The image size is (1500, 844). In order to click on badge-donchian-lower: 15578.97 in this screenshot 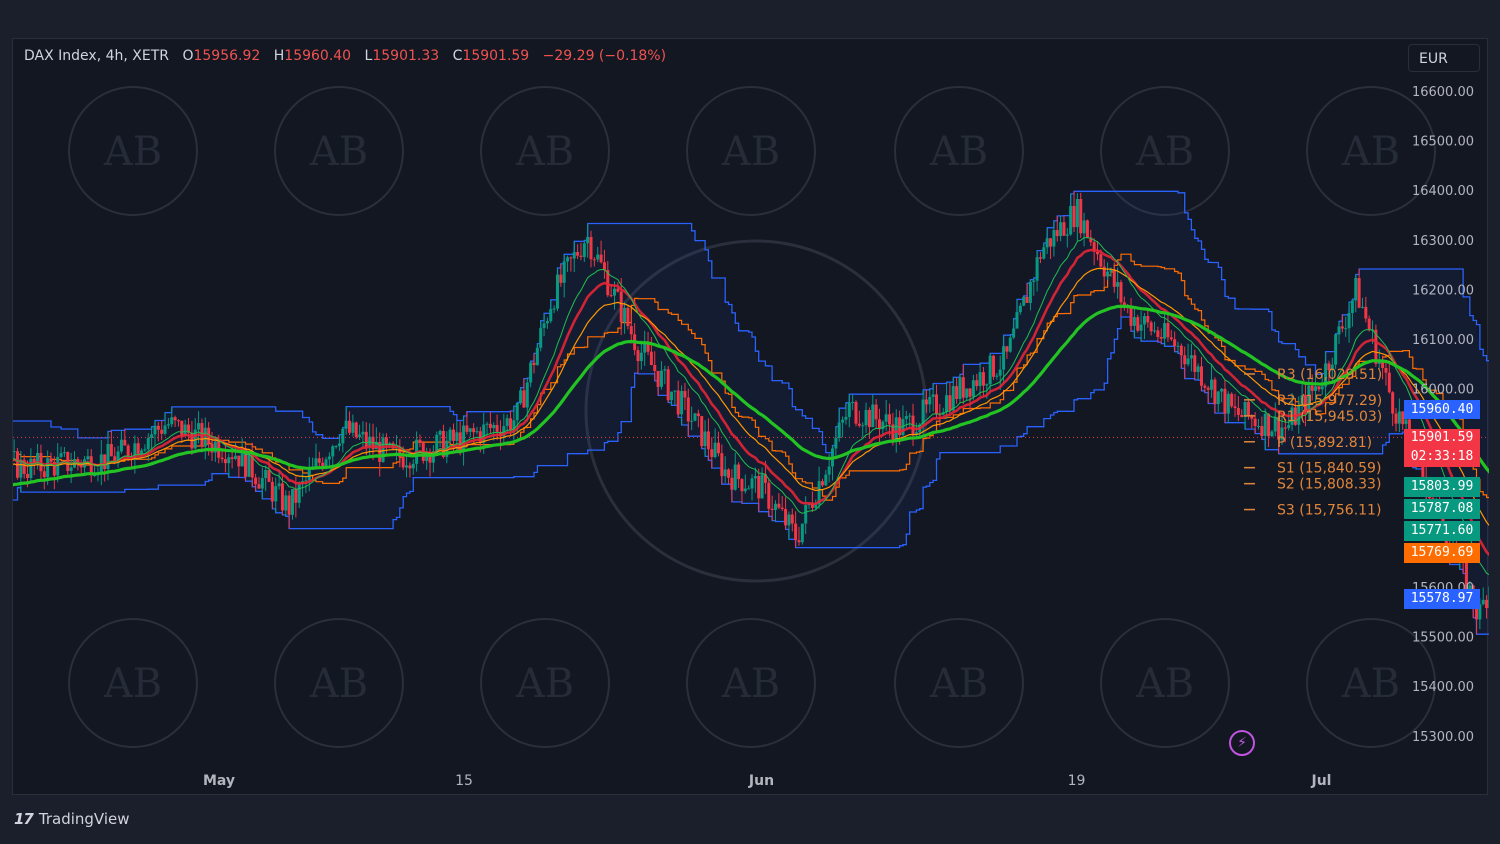, I will do `click(1442, 599)`.